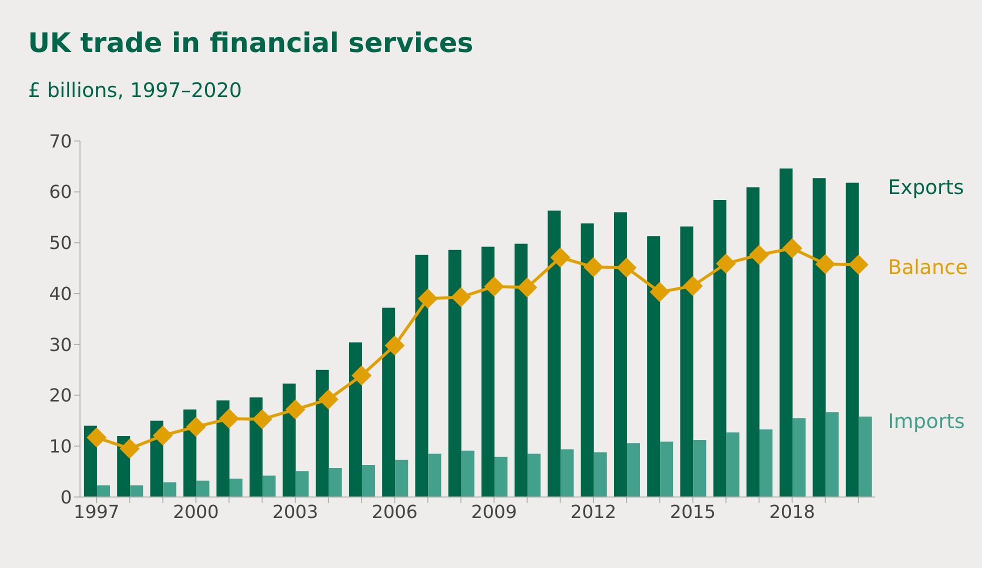 The width and height of the screenshot is (982, 568). I want to click on x-tick-label: 2015, so click(693, 512).